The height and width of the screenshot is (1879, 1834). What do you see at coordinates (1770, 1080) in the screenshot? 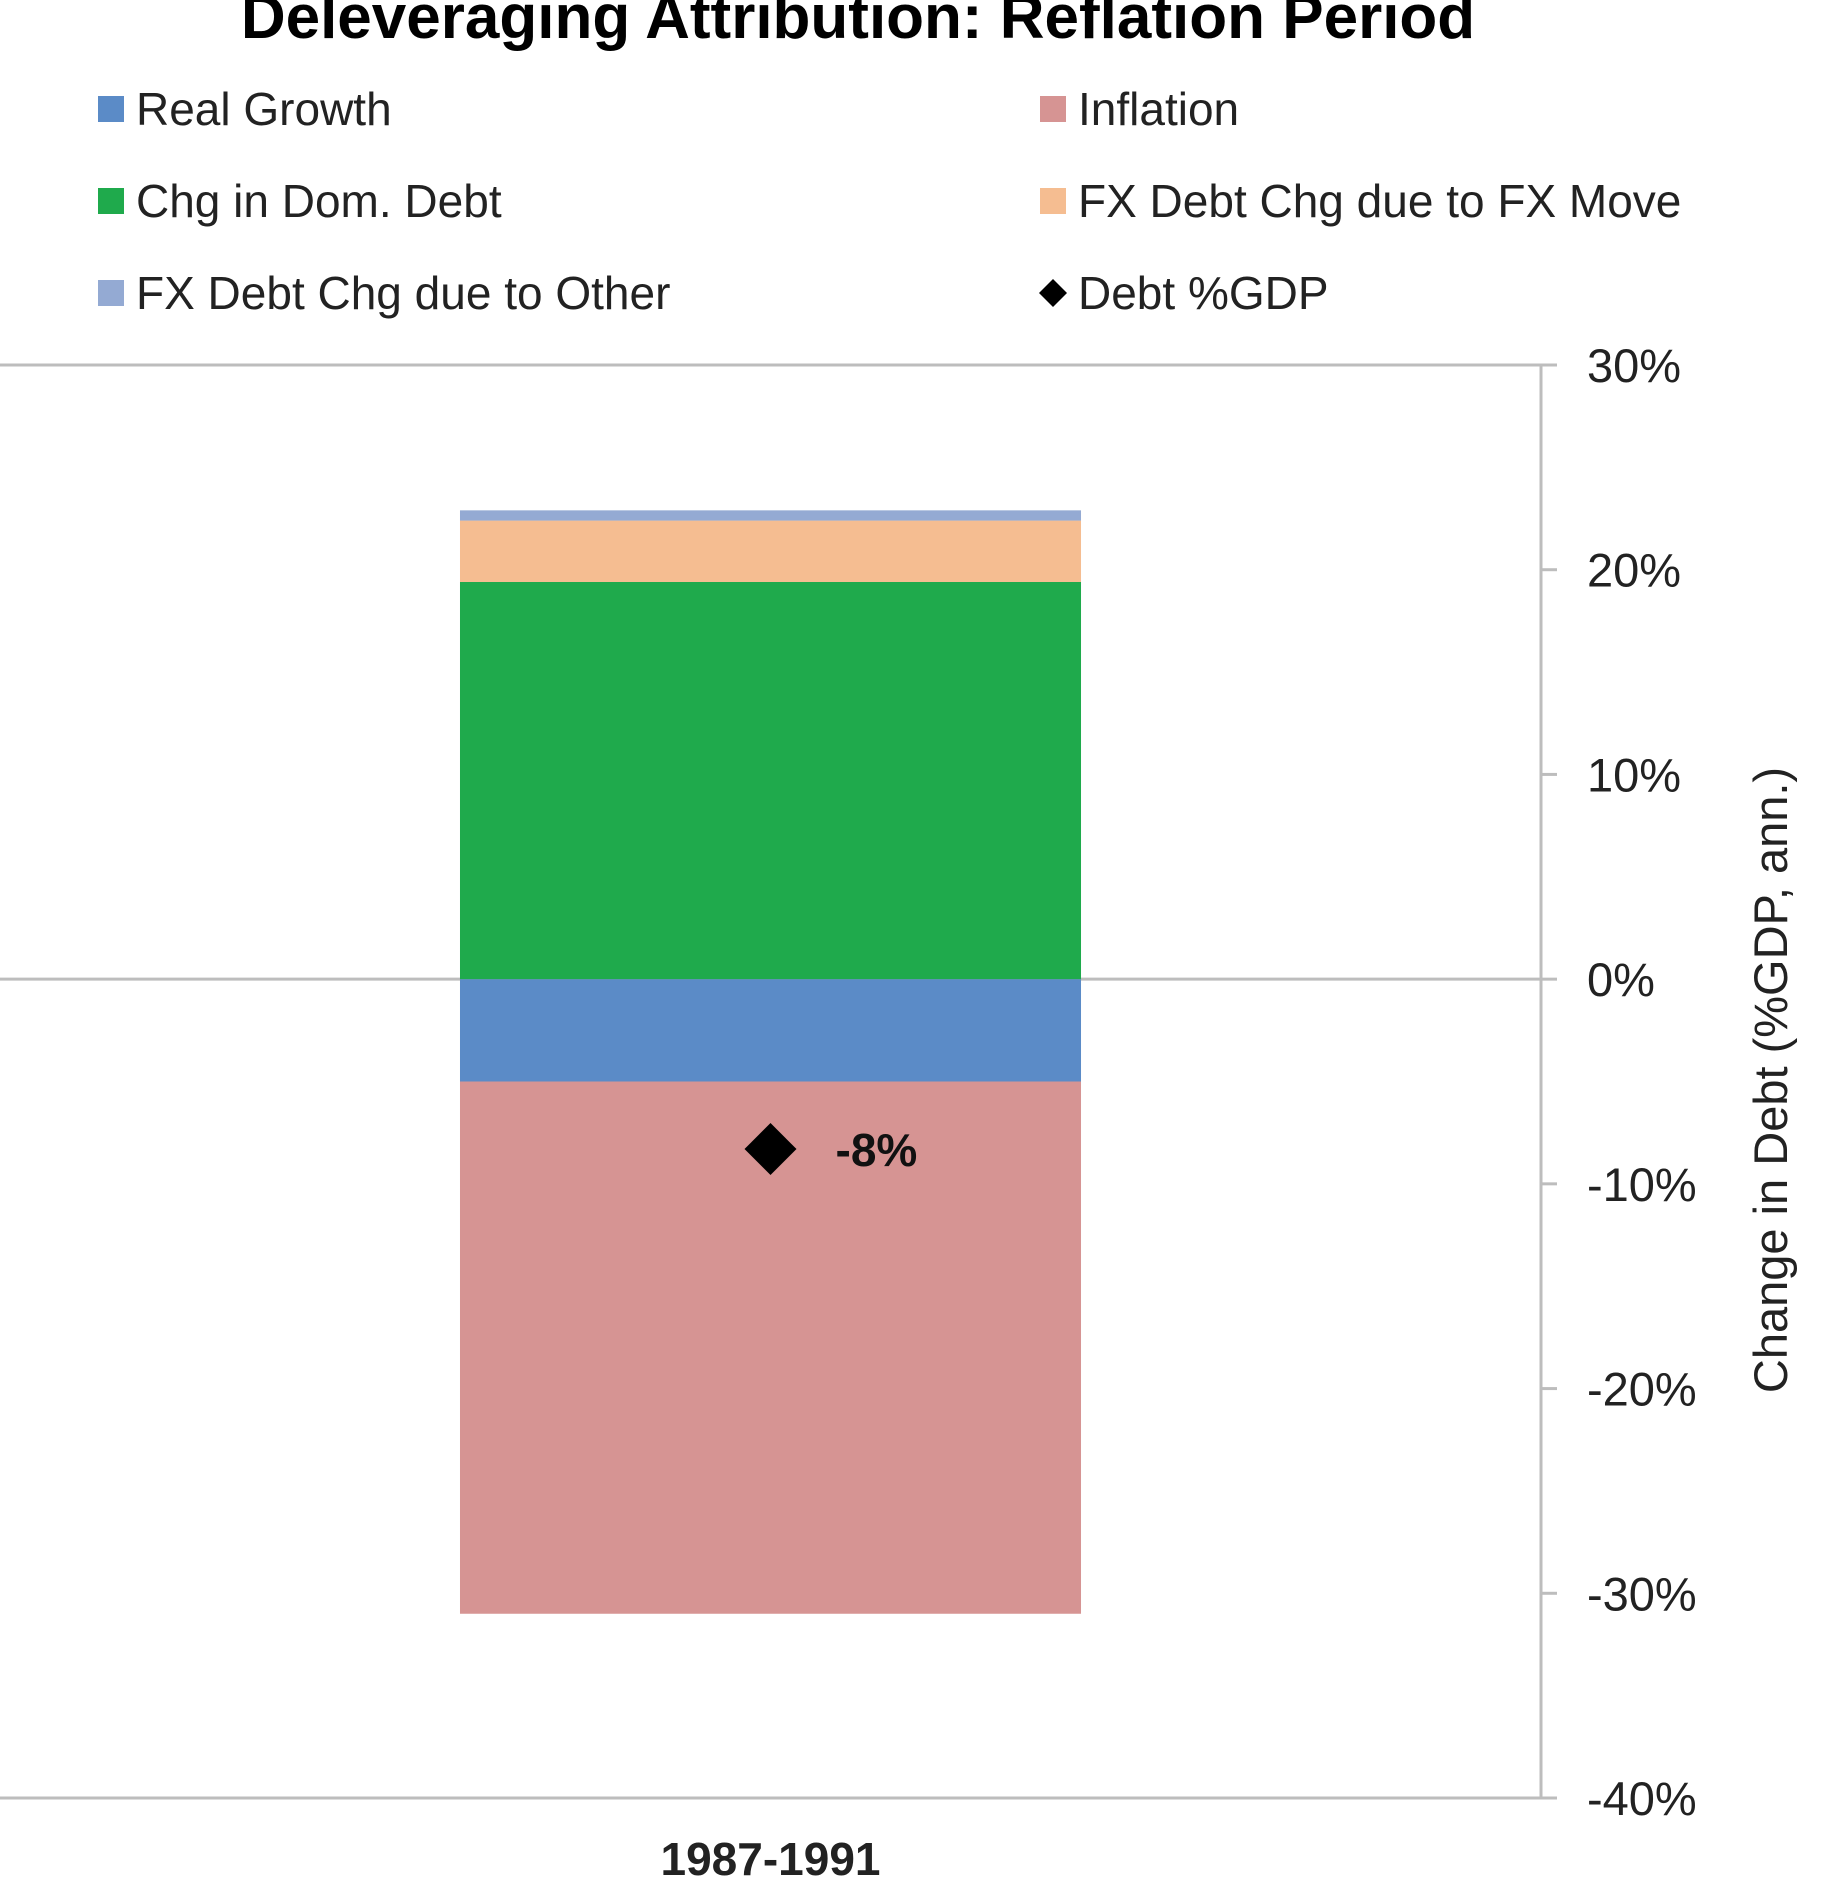
I see `y-axis-label: Change in Debt (%GDP, ann.)` at bounding box center [1770, 1080].